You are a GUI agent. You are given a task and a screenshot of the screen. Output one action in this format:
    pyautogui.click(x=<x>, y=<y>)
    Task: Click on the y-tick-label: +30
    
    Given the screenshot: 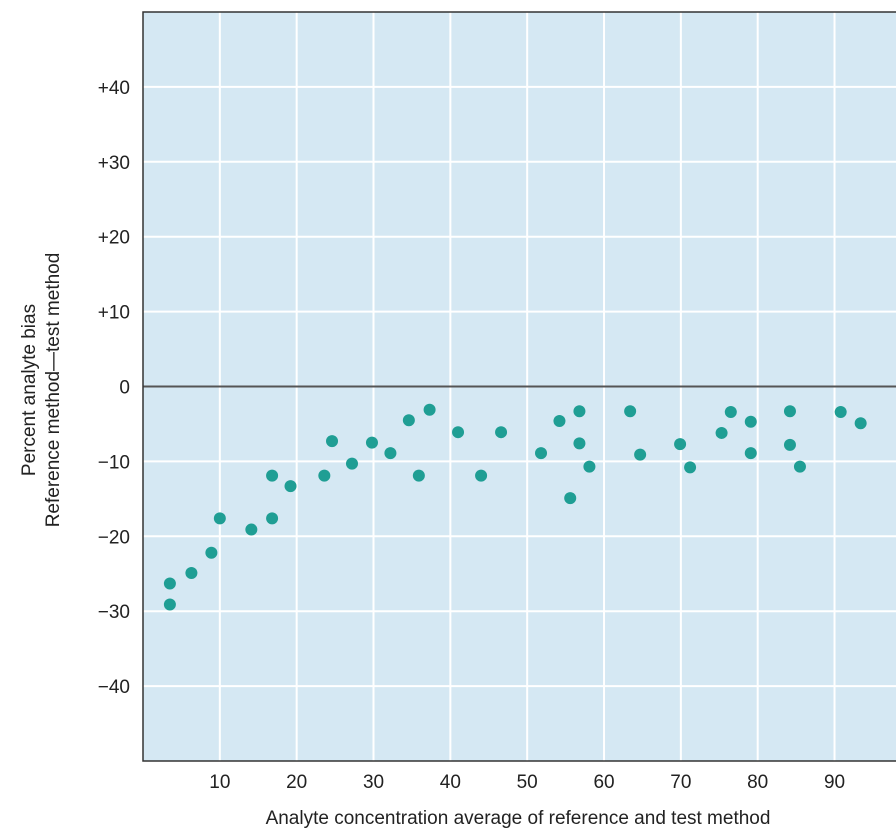 What is the action you would take?
    pyautogui.click(x=114, y=163)
    